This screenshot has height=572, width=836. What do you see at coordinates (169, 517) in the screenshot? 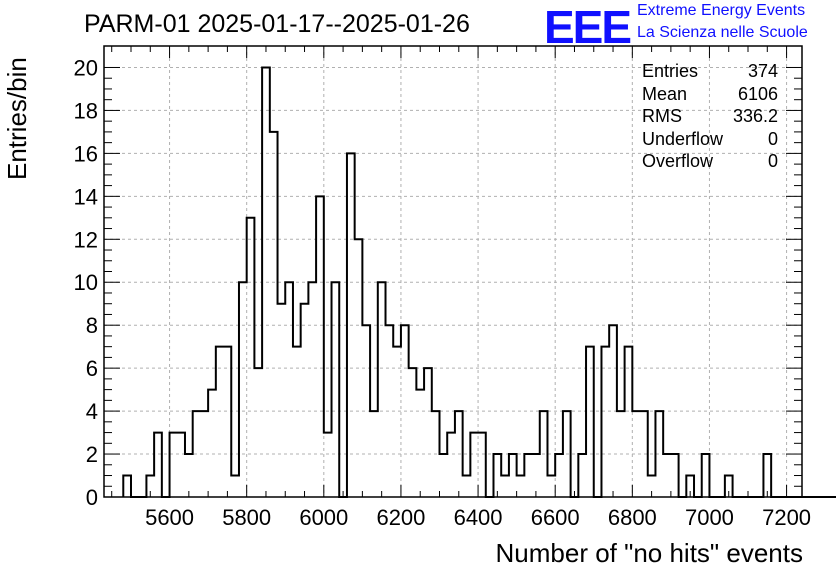
I see `x-tick-label: 5600` at bounding box center [169, 517].